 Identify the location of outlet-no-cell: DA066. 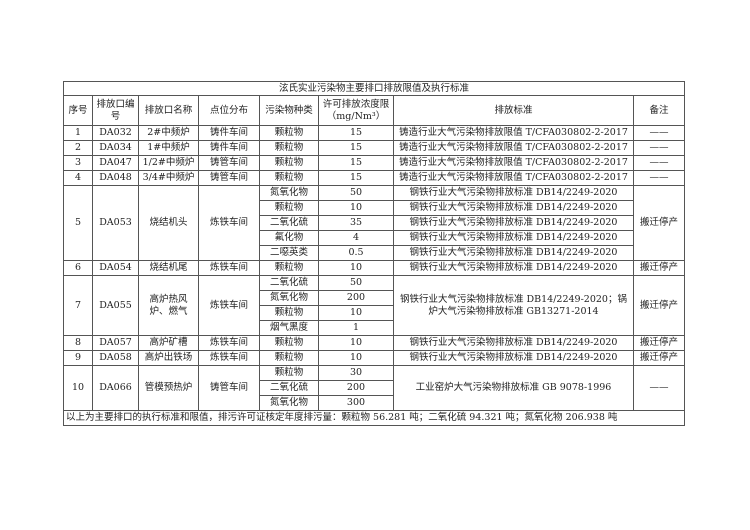
(115, 388).